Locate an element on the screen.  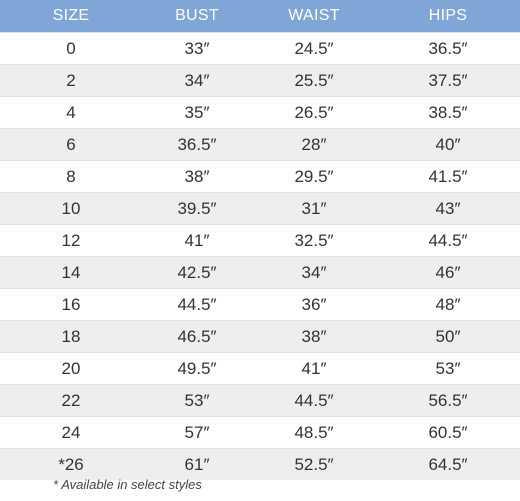
bust-cell: 35″ is located at coordinates (197, 112).